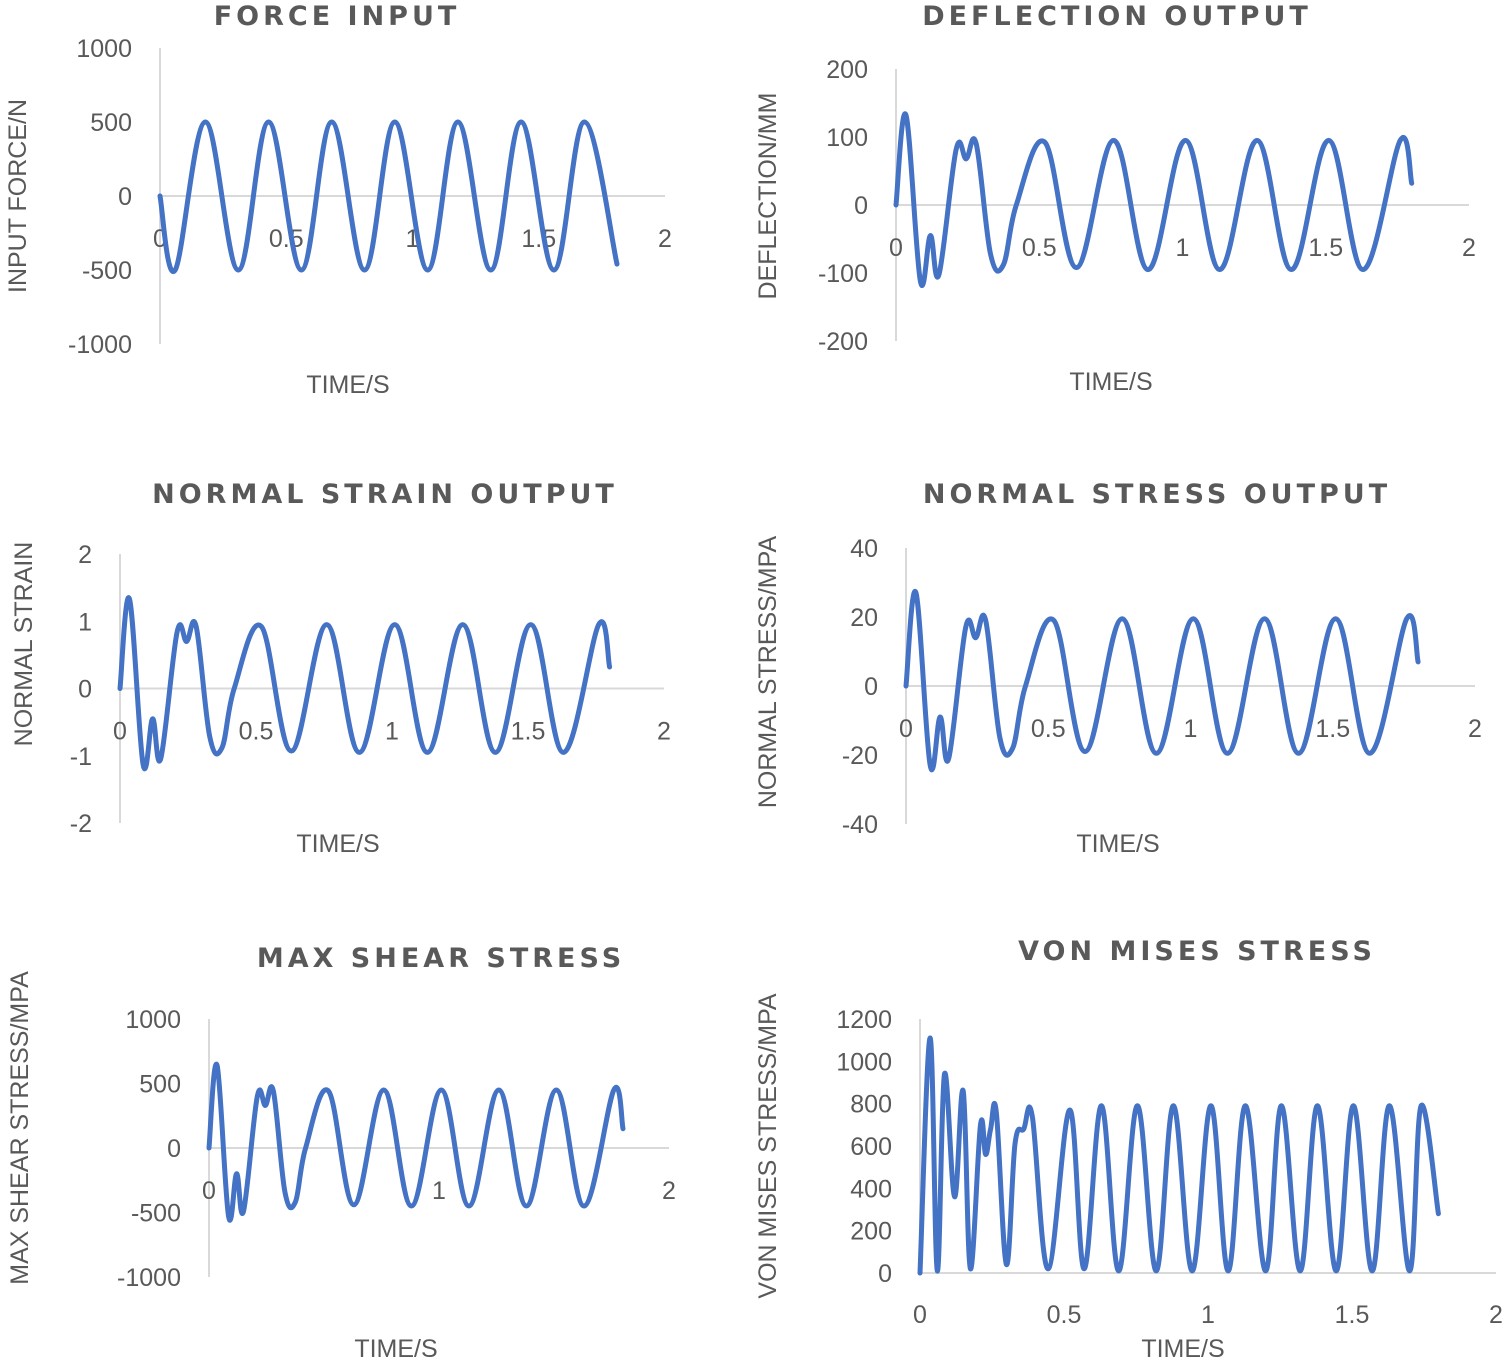 The height and width of the screenshot is (1366, 1506). I want to click on y-axis-label: NORMAL STRESS/MPA, so click(768, 672).